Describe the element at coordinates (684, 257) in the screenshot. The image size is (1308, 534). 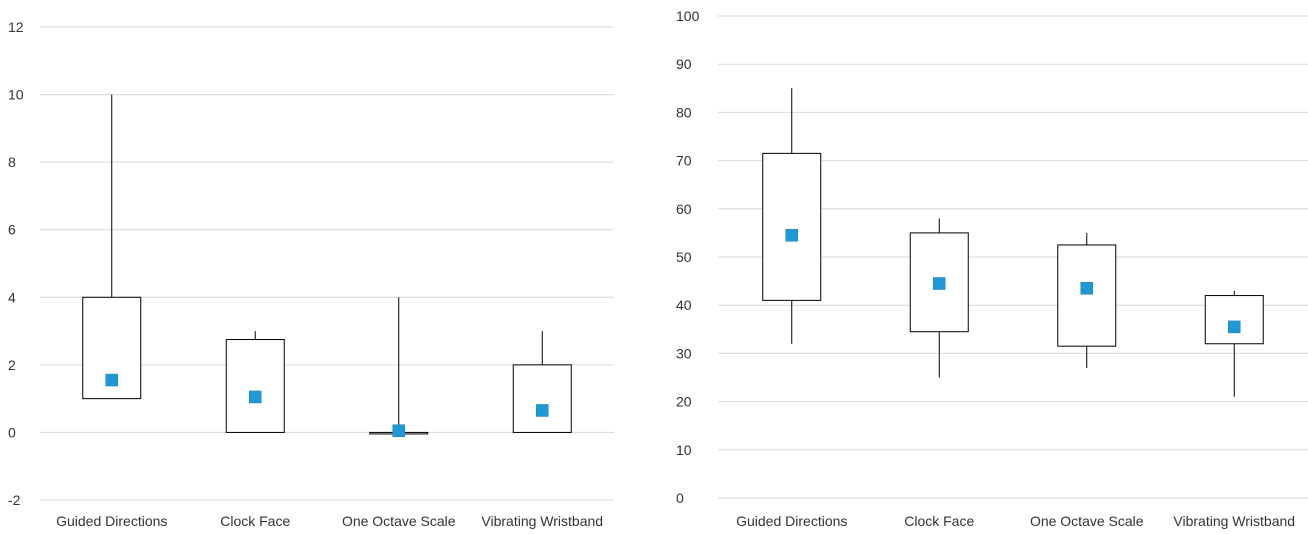
I see `y-tick-label: 50` at that location.